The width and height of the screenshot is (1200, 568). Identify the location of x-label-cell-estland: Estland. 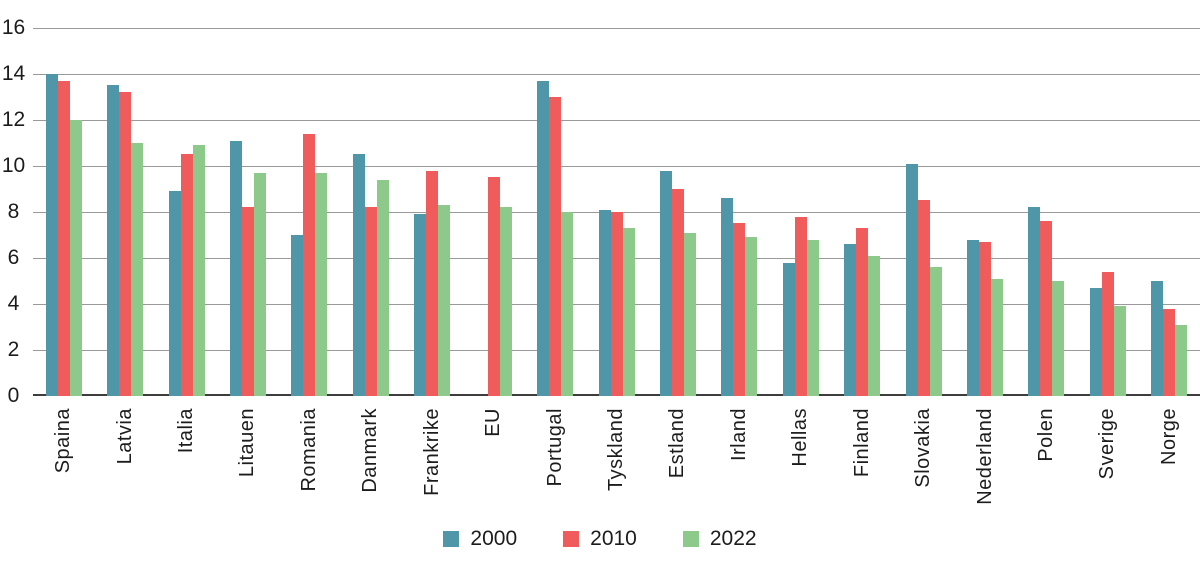
(677, 456).